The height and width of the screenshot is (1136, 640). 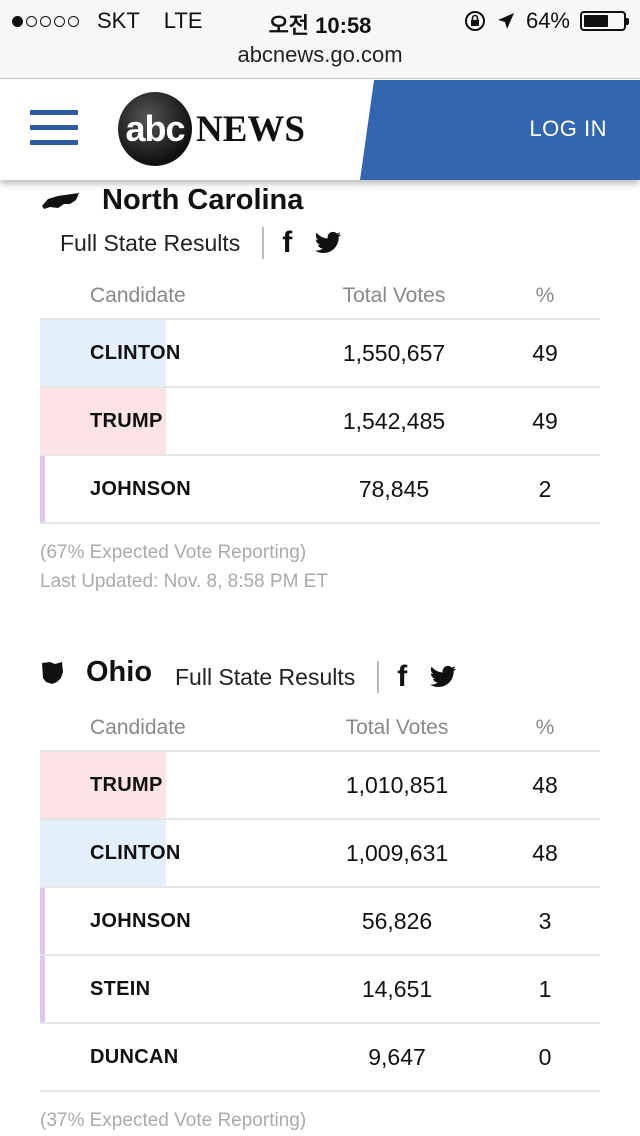 I want to click on state-links-north-carolina: Full State Results f, so click(x=201, y=243).